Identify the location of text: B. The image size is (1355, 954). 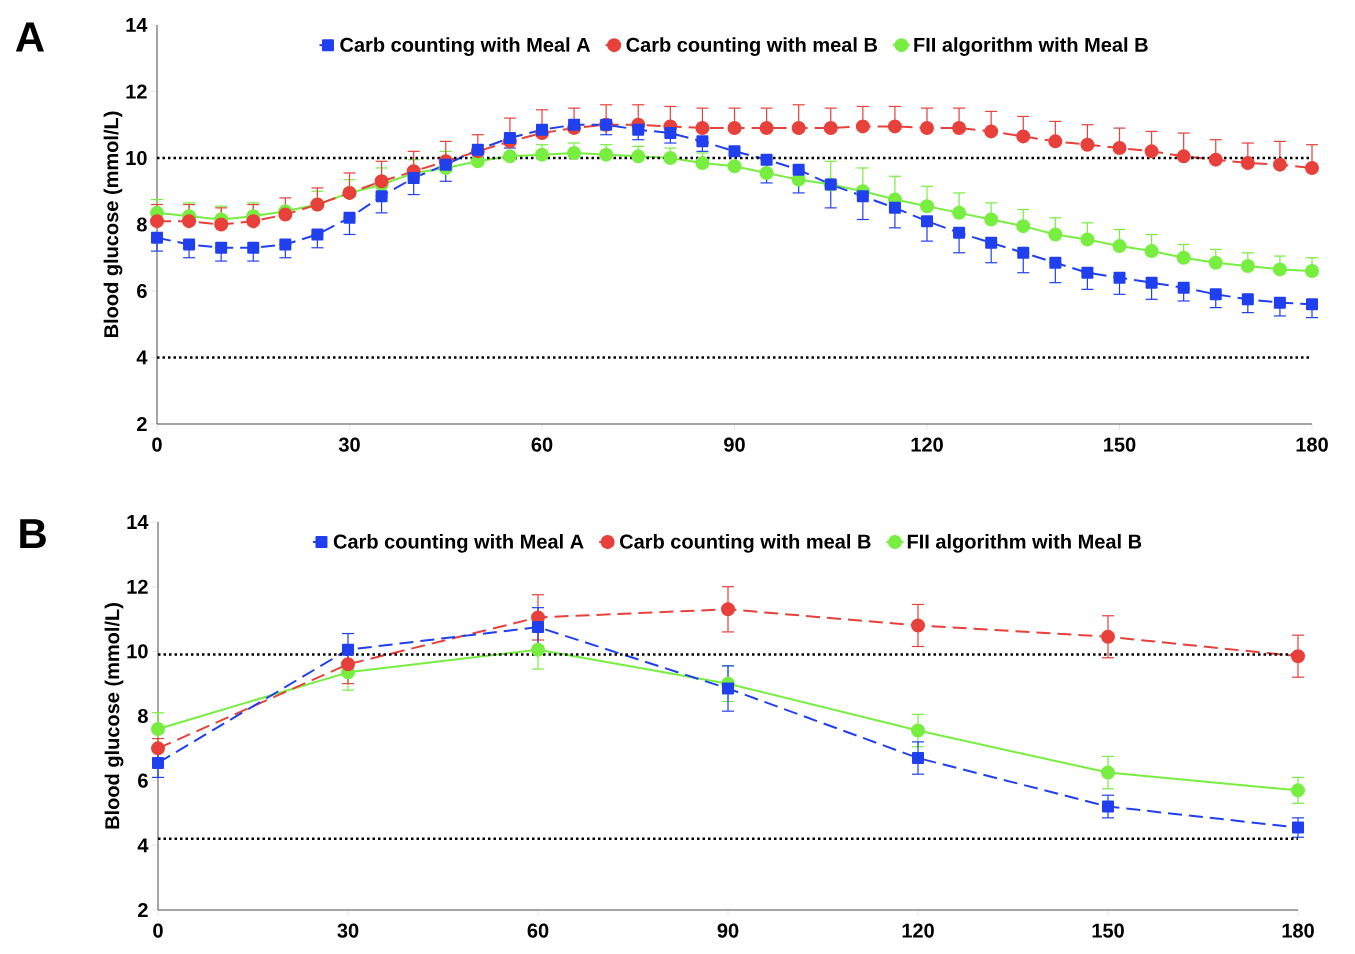
(33, 534).